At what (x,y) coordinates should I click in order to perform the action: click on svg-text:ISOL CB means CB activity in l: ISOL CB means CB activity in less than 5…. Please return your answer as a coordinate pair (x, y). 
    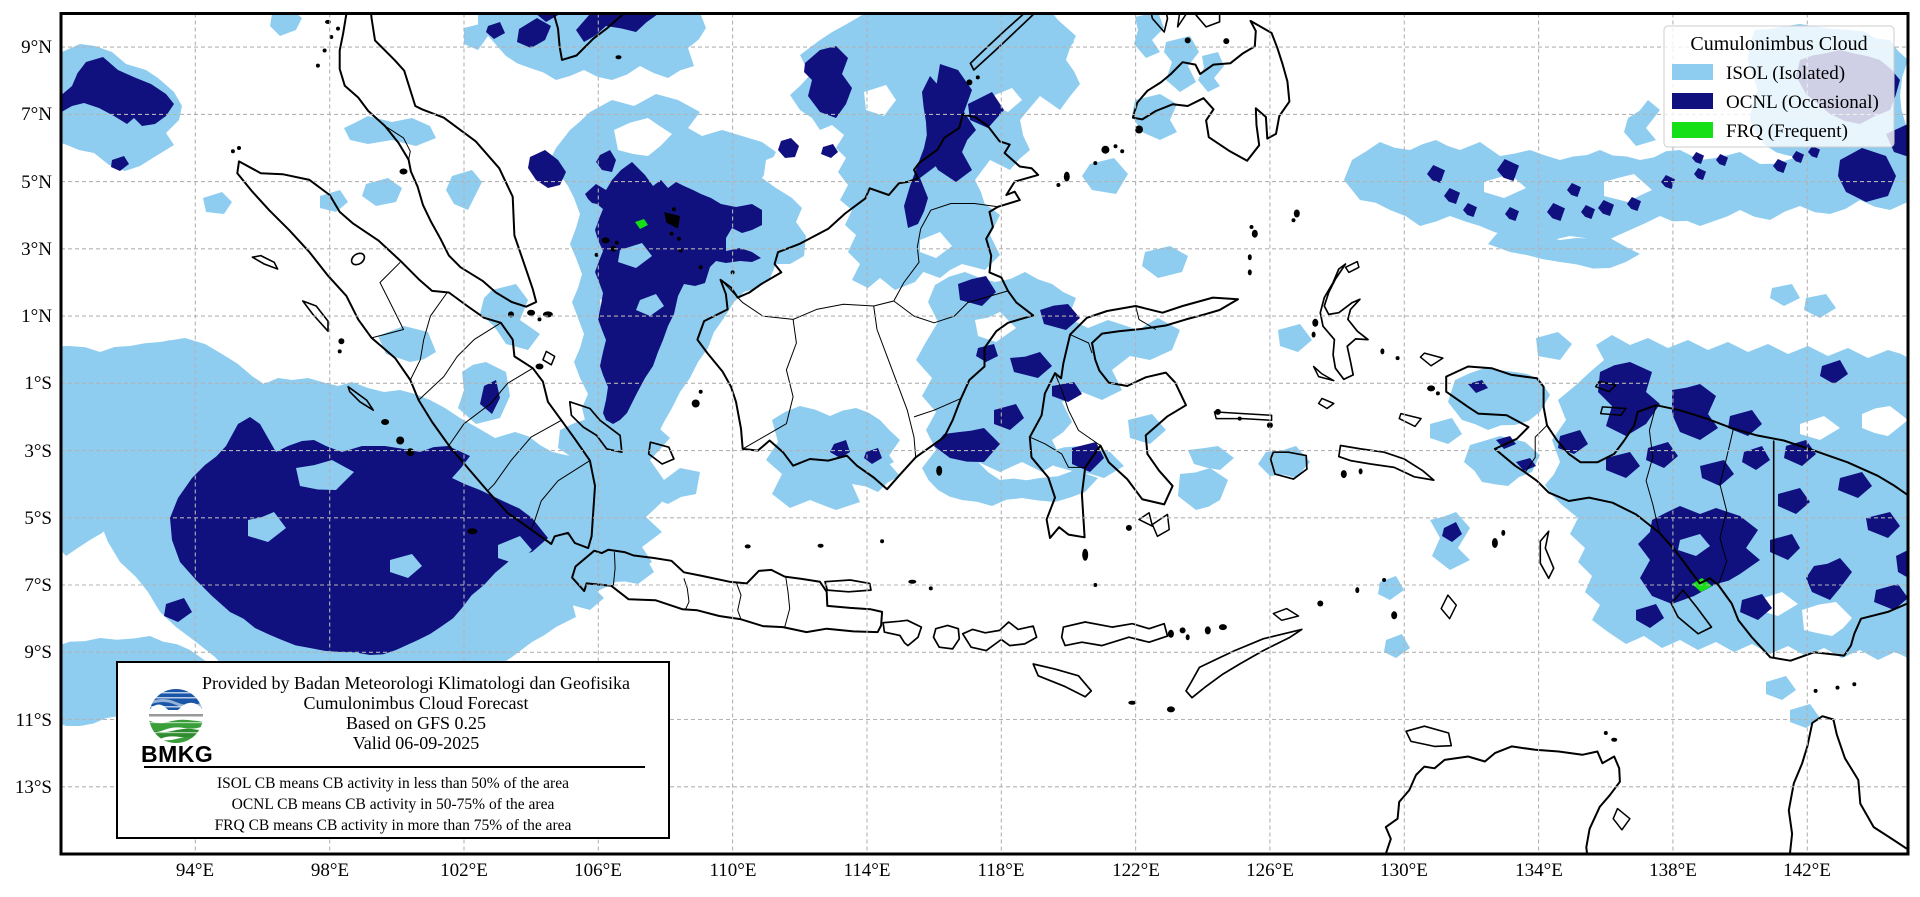
    Looking at the image, I should click on (393, 783).